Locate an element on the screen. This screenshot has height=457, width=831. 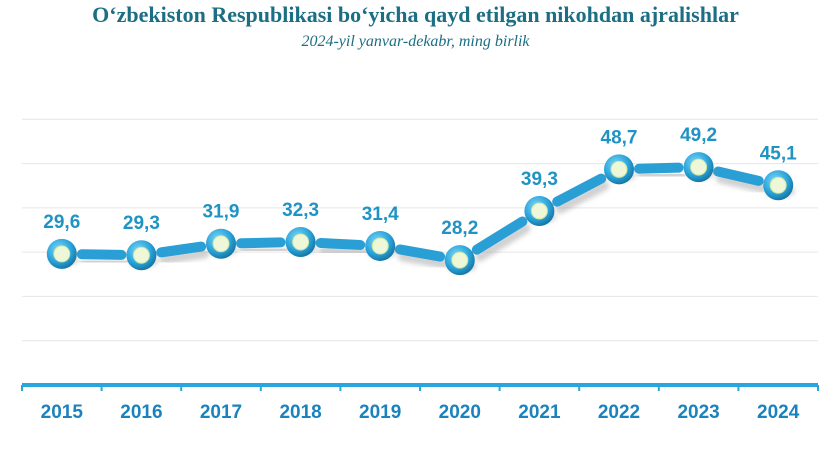
x-tick-label: 2023 is located at coordinates (698, 412).